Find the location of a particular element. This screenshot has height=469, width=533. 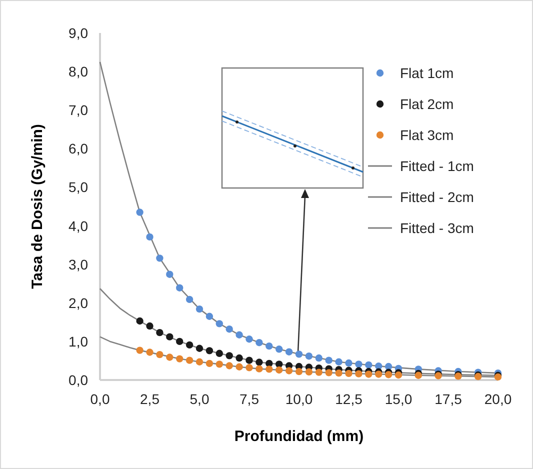

y-tick-label: 6,0 is located at coordinates (78, 148).